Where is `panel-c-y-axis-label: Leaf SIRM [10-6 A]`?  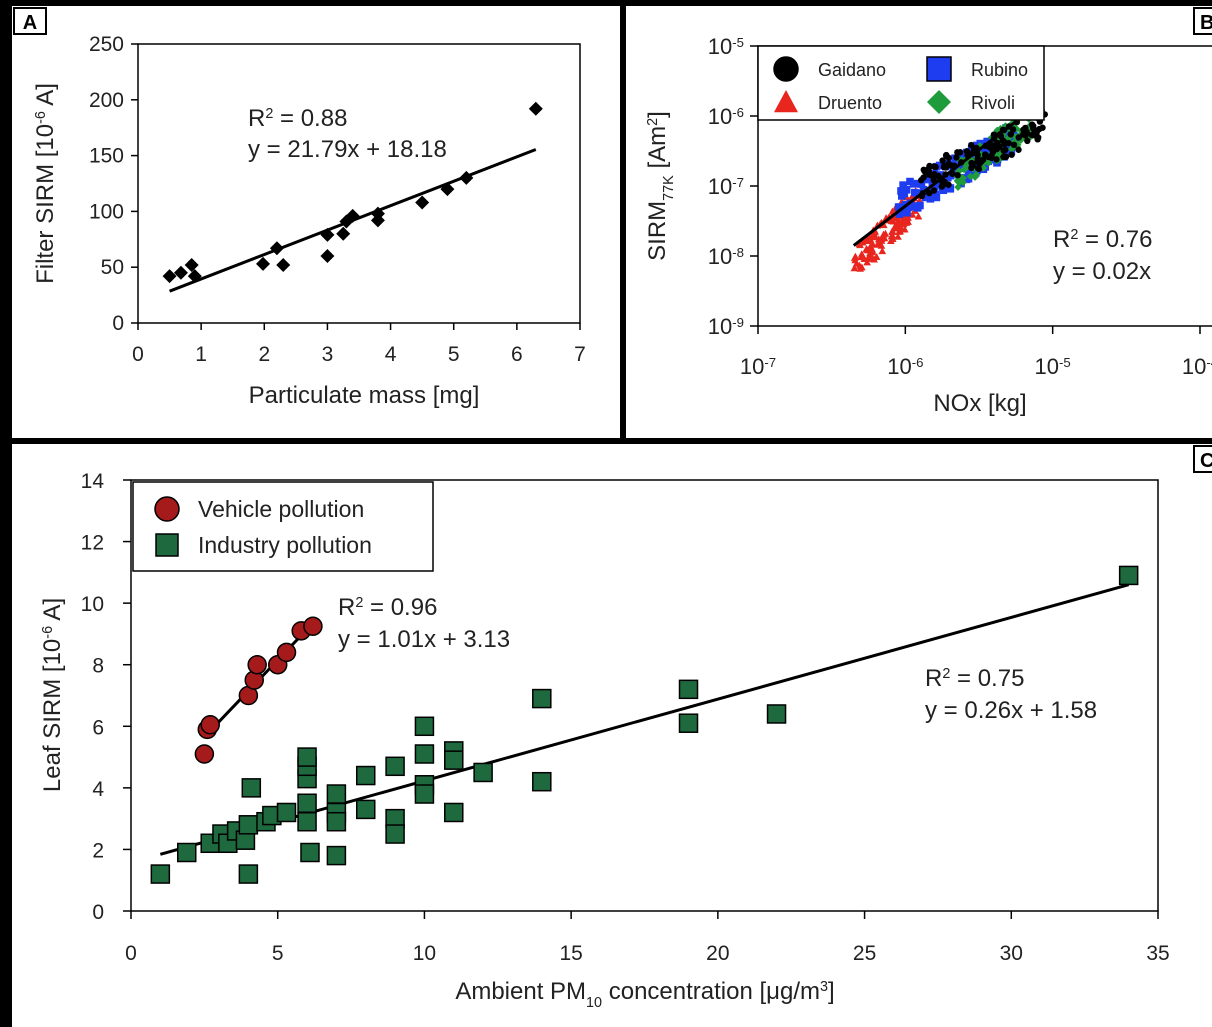
panel-c-y-axis-label: Leaf SIRM [10-6 A] is located at coordinates (52, 695).